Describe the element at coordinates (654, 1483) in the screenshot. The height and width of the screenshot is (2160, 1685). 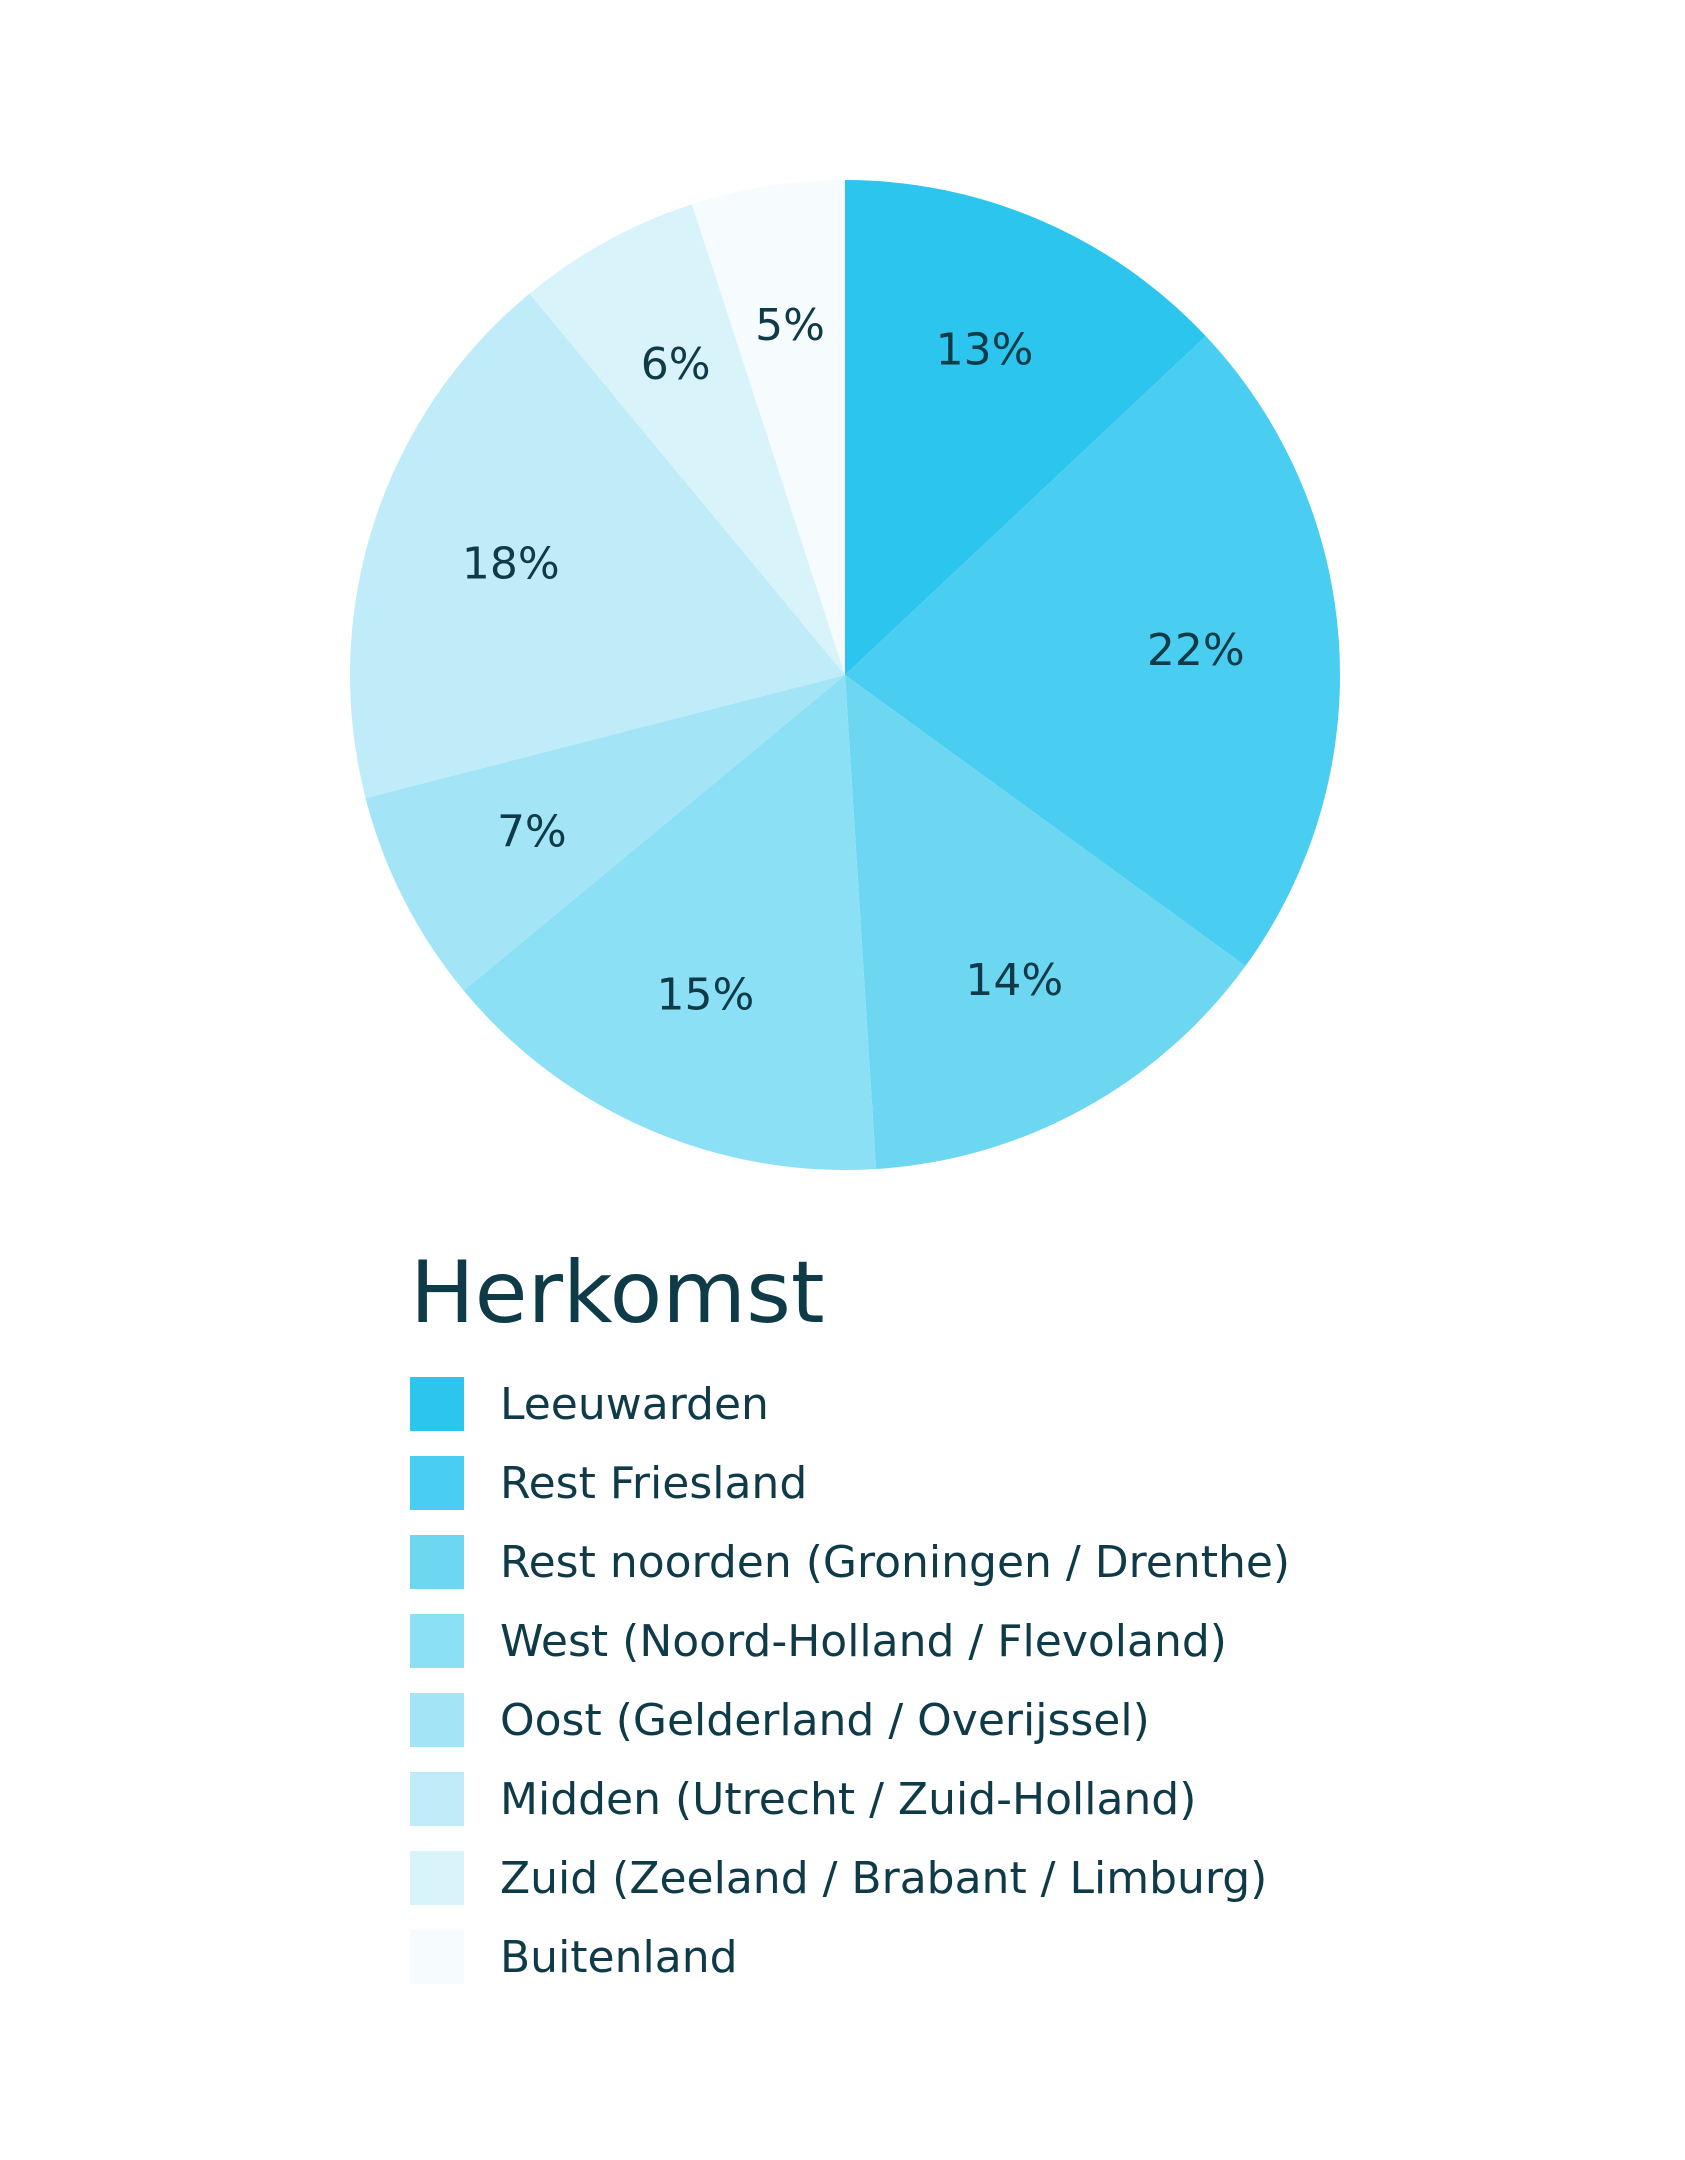
I see `legend-label: Rest Friesland` at that location.